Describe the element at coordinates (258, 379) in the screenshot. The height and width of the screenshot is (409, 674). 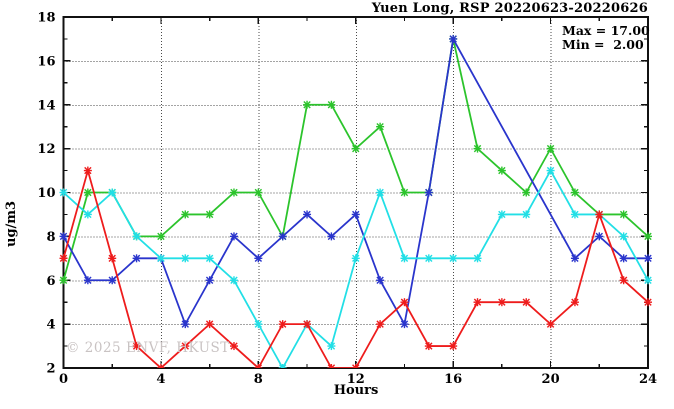
I see `x-tick-label: 8` at that location.